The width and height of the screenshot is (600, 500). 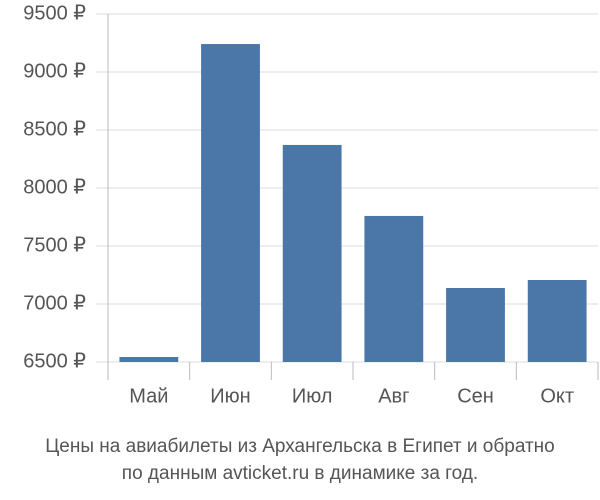 I want to click on y-tick-label: 7000 ₽, so click(x=54, y=303).